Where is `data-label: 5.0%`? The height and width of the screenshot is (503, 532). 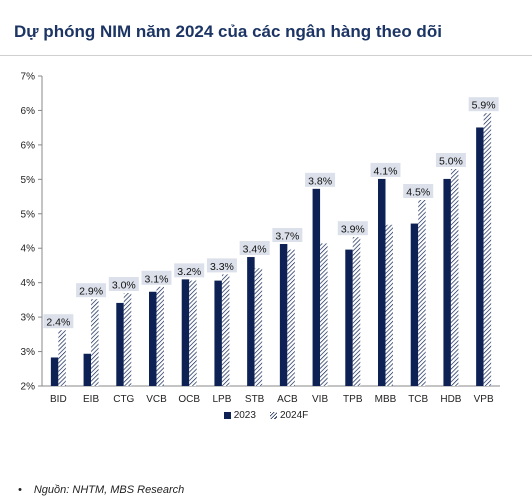 data-label: 5.0% is located at coordinates (451, 162).